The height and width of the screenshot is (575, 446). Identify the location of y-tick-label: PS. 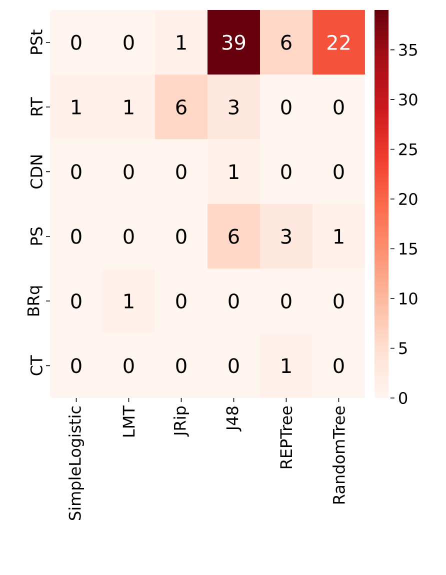
(36, 236).